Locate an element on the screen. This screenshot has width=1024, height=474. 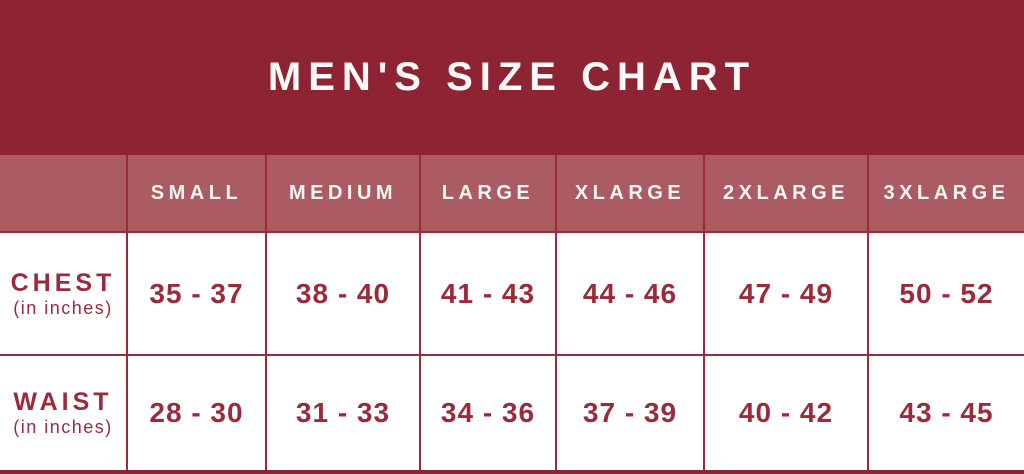
column-header-xlarge: XLARGE is located at coordinates (630, 193).